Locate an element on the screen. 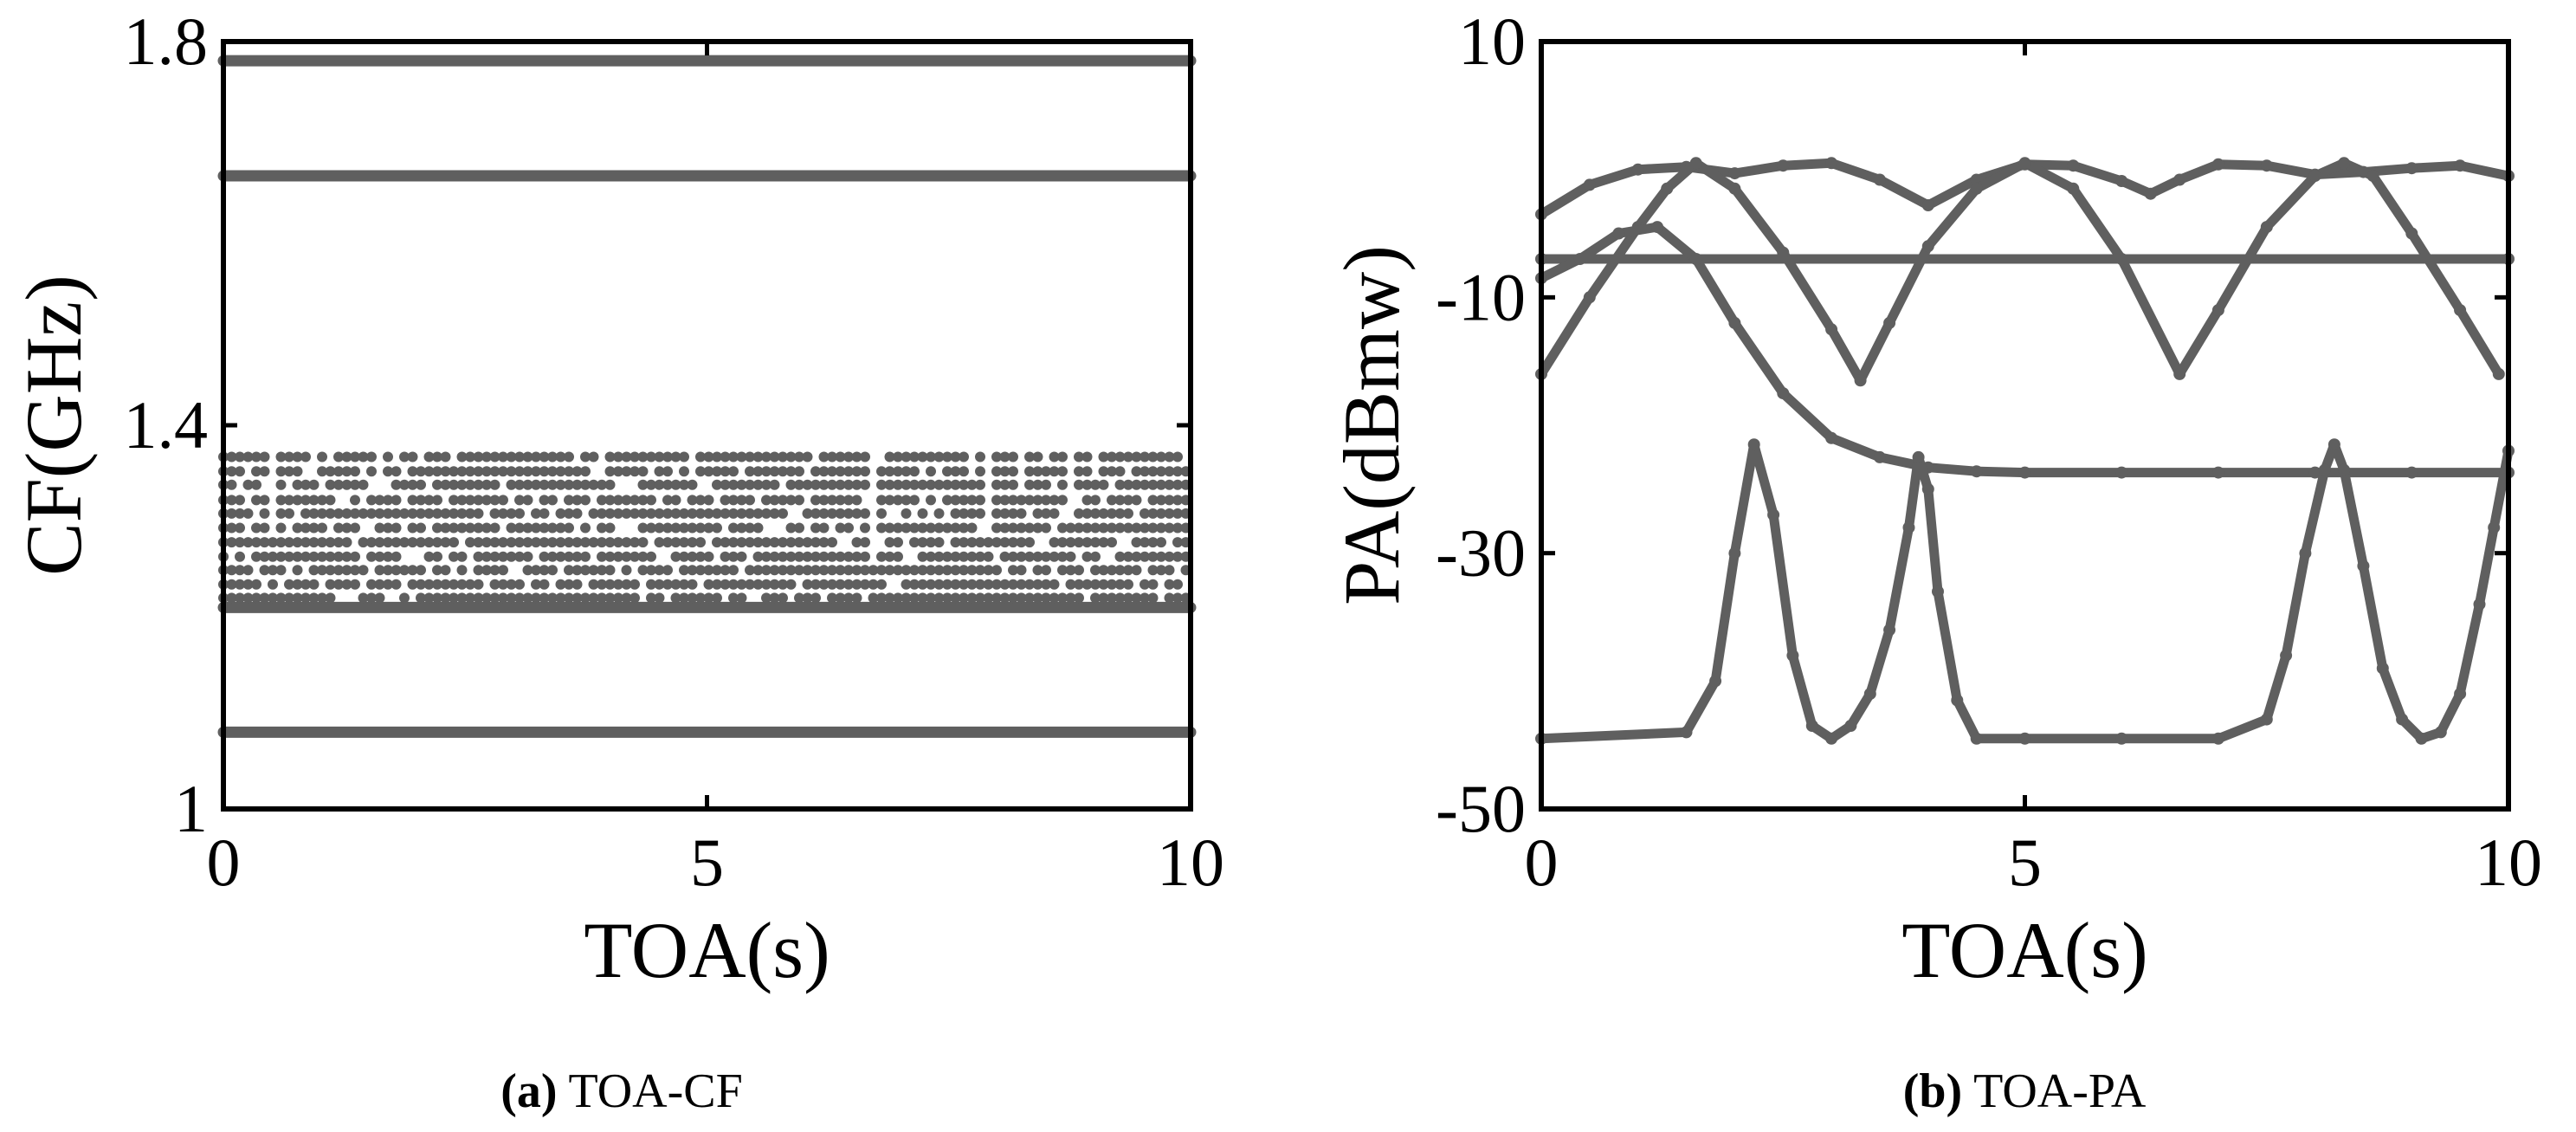 The height and width of the screenshot is (1132, 2576). b-x-tick-labels: 0 5 10 is located at coordinates (2034, 862).